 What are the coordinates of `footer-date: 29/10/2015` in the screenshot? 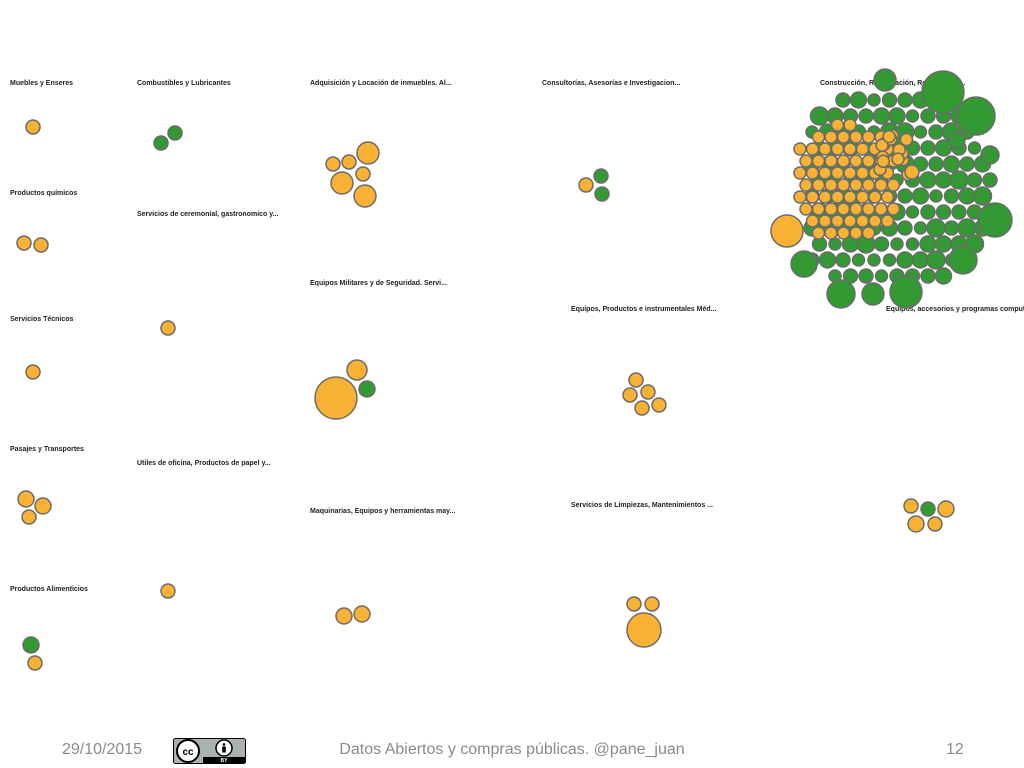 It's located at (102, 749).